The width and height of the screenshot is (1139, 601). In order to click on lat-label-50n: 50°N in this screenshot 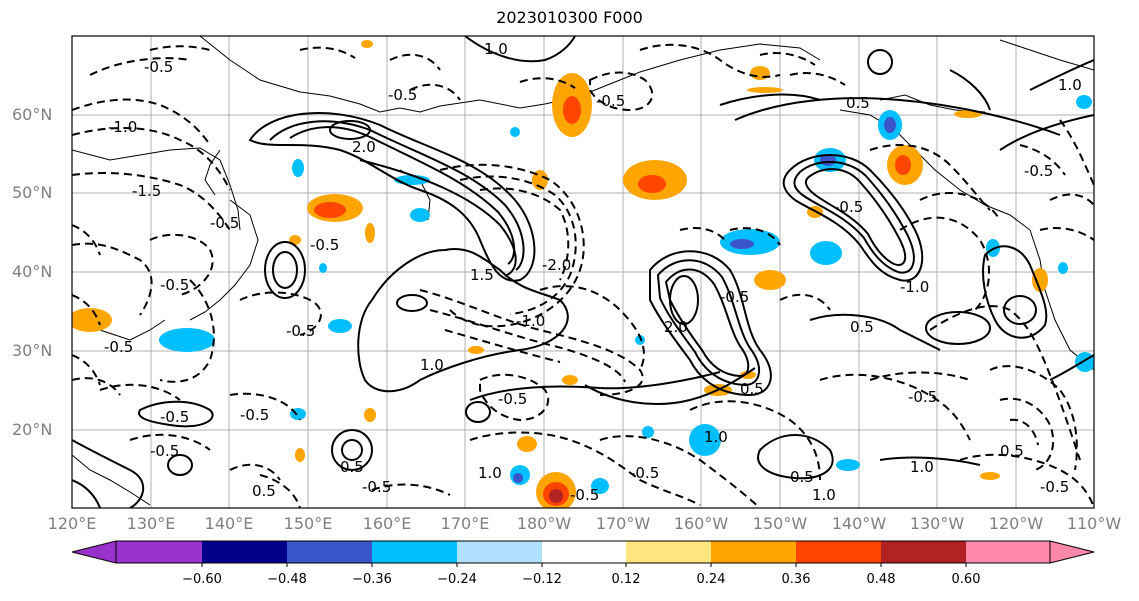, I will do `click(32, 192)`.